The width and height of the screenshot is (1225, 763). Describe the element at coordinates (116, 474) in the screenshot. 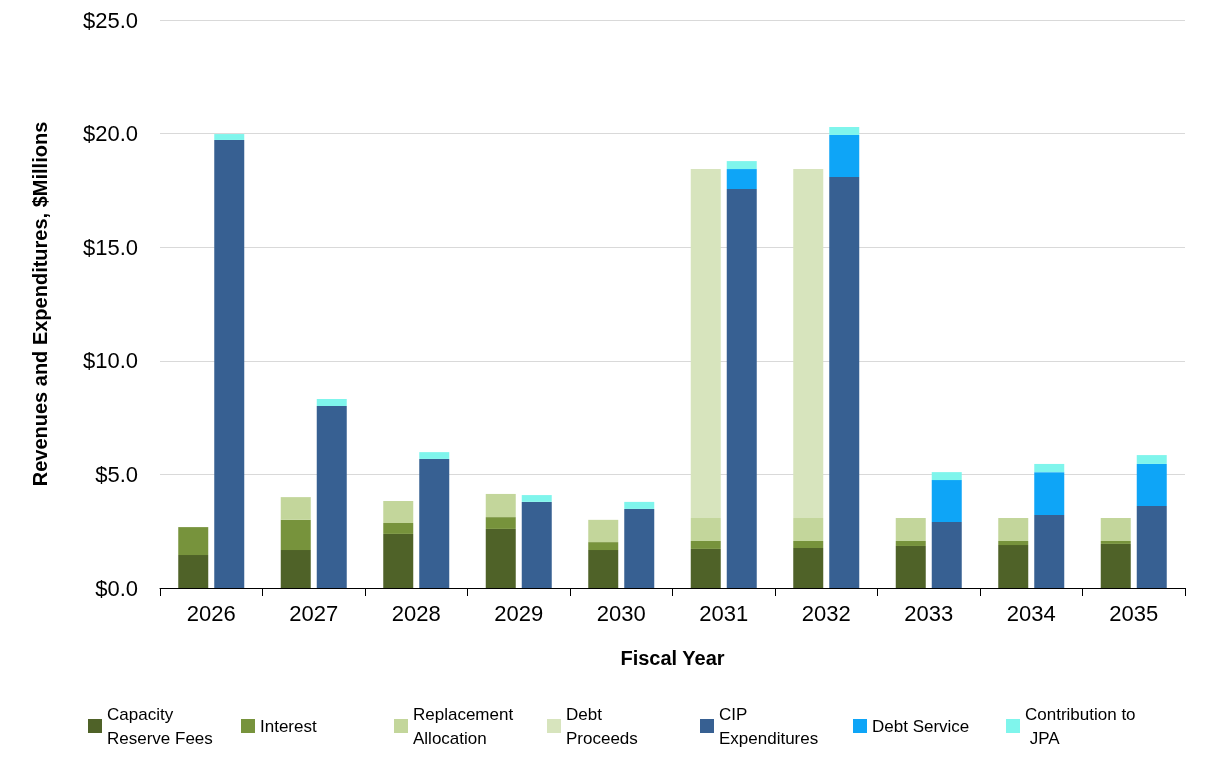

I see `y-tick-label: $5.0` at that location.